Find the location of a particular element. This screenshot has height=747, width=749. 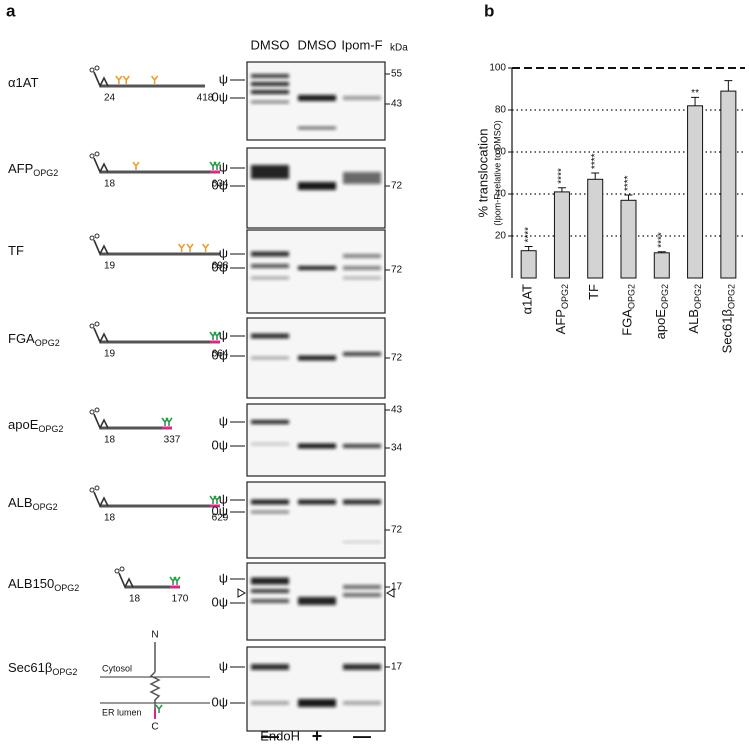

treatment: + is located at coordinates (317, 736).